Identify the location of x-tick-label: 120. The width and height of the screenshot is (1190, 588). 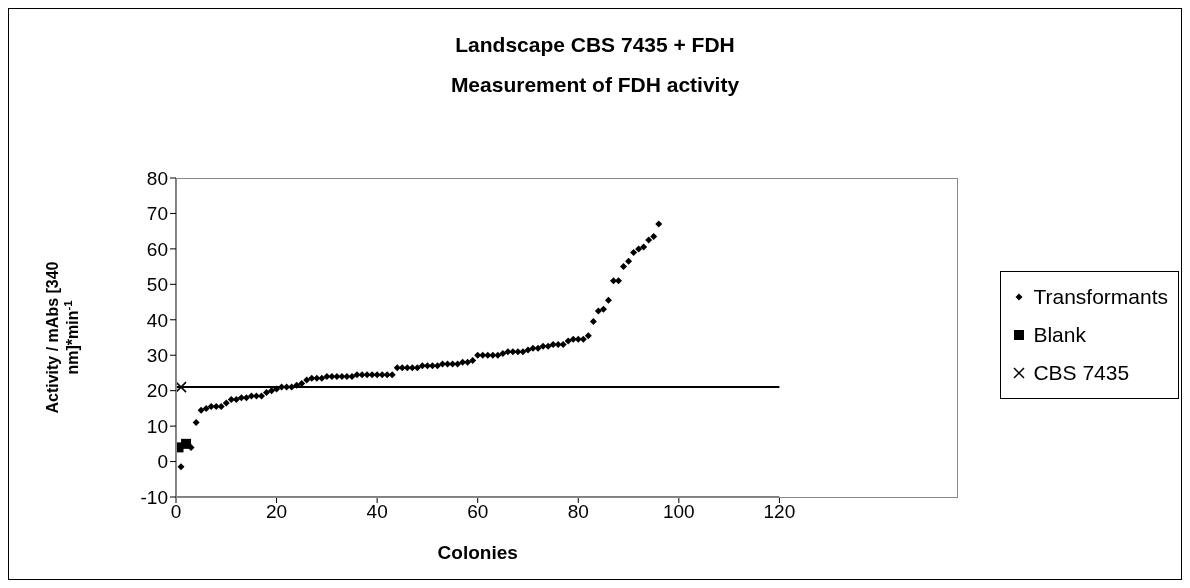
(779, 512).